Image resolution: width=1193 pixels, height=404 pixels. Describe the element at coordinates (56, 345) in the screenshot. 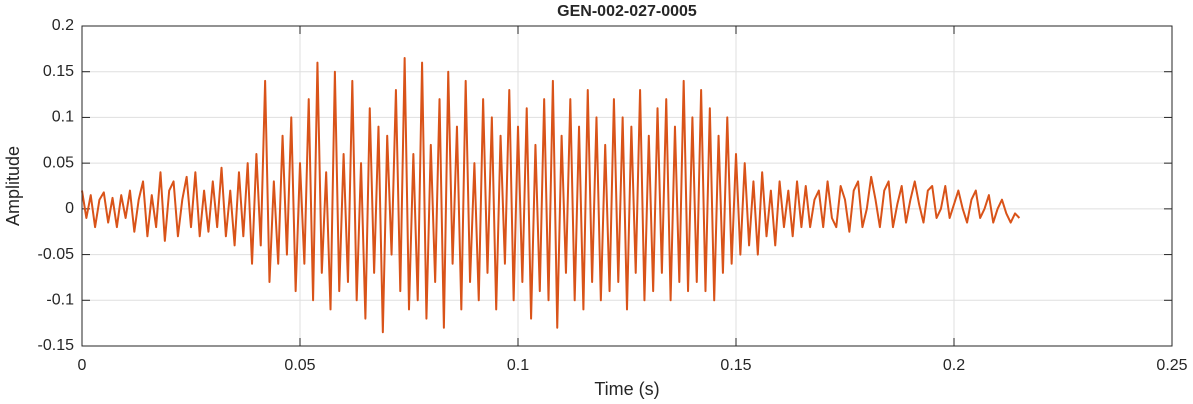

I see `y-tick-label: -0.15` at that location.